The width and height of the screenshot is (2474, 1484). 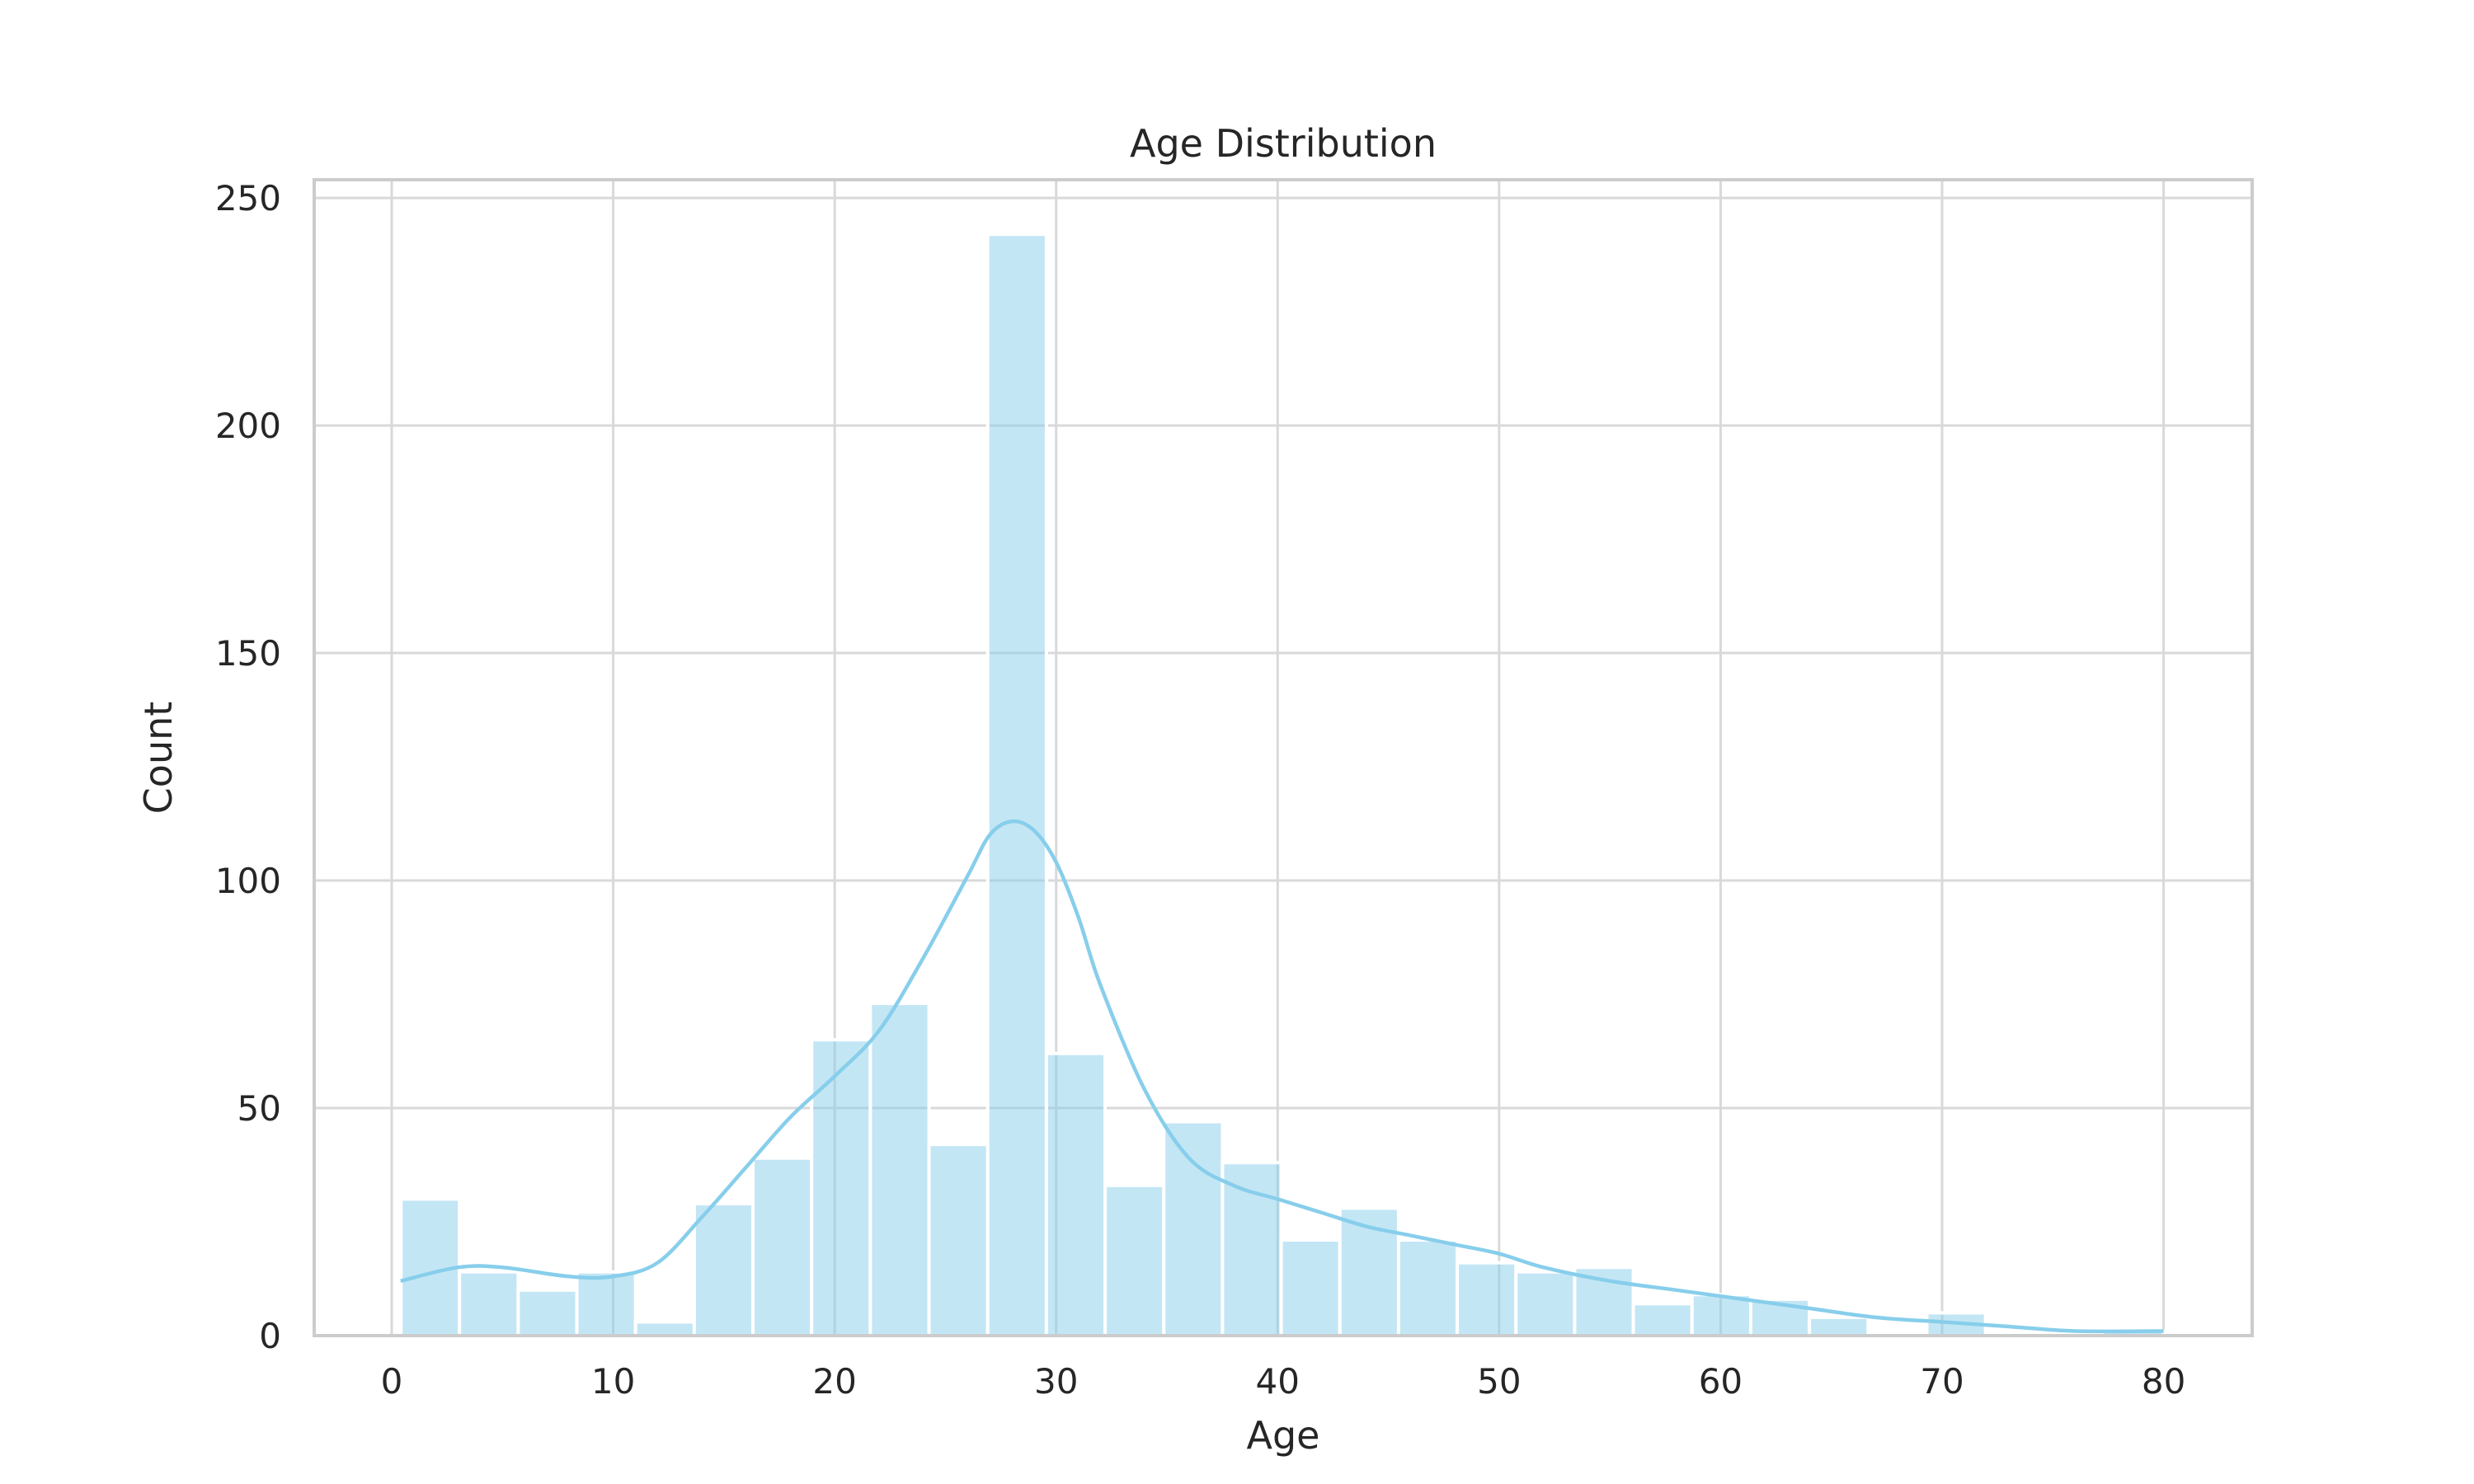 What do you see at coordinates (259, 1108) in the screenshot?
I see `y-tick-label-50: 50` at bounding box center [259, 1108].